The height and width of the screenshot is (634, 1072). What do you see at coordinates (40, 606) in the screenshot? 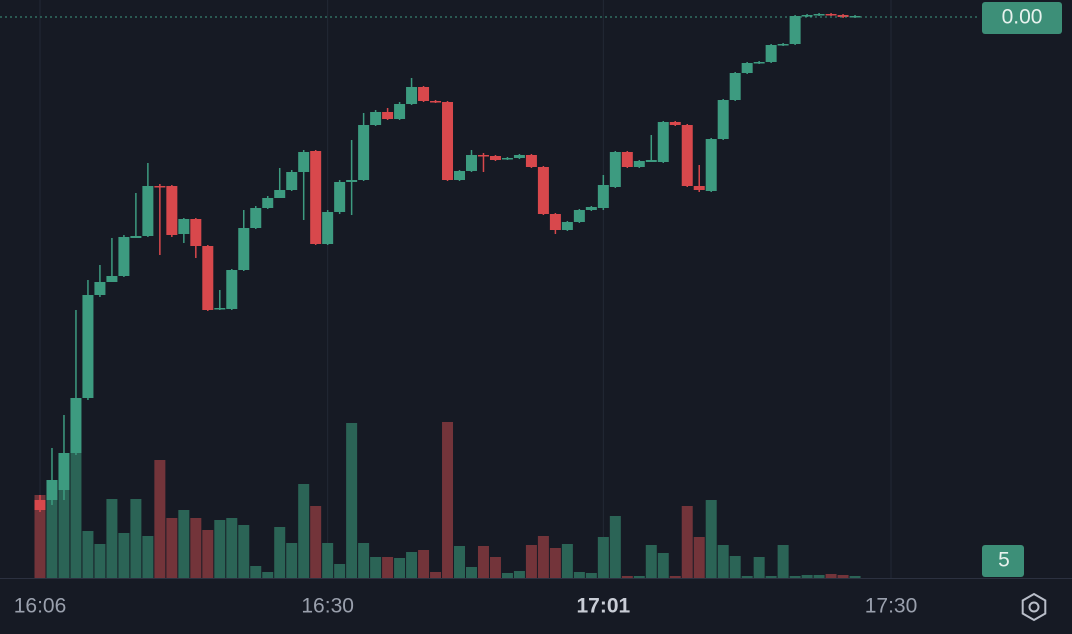
I see `x-tick-label: 16:06` at bounding box center [40, 606].